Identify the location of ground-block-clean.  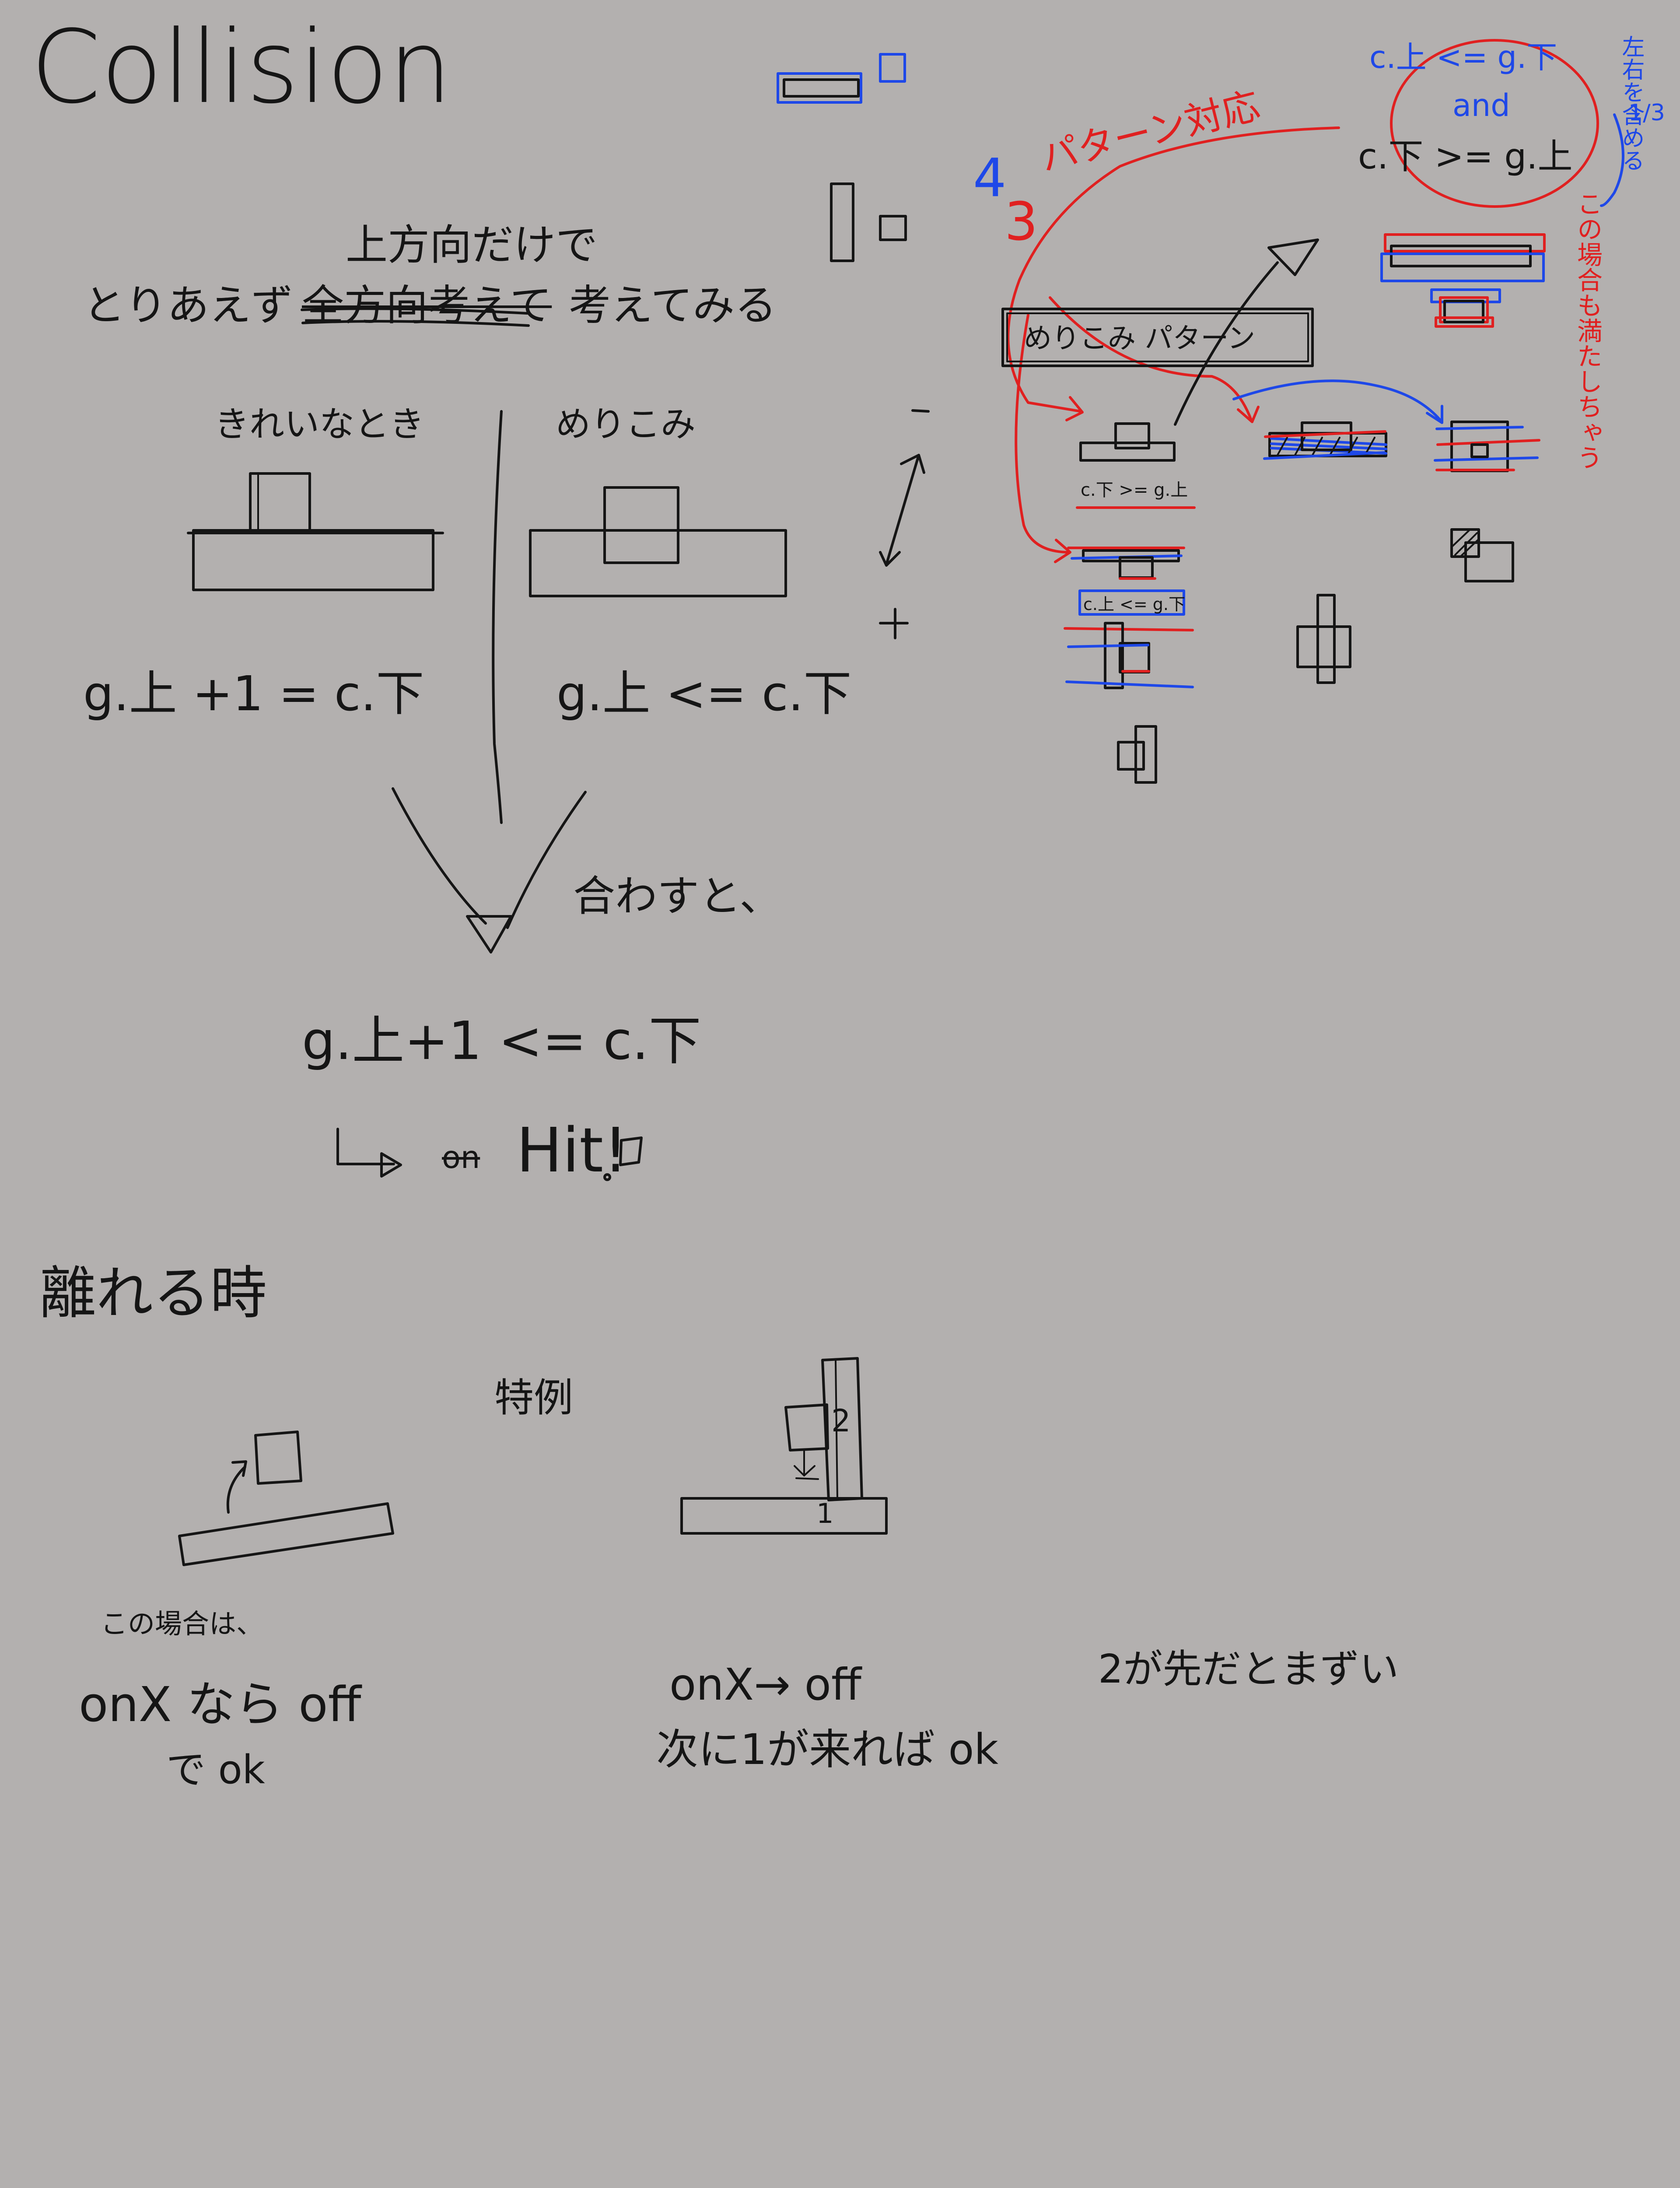
(313, 560).